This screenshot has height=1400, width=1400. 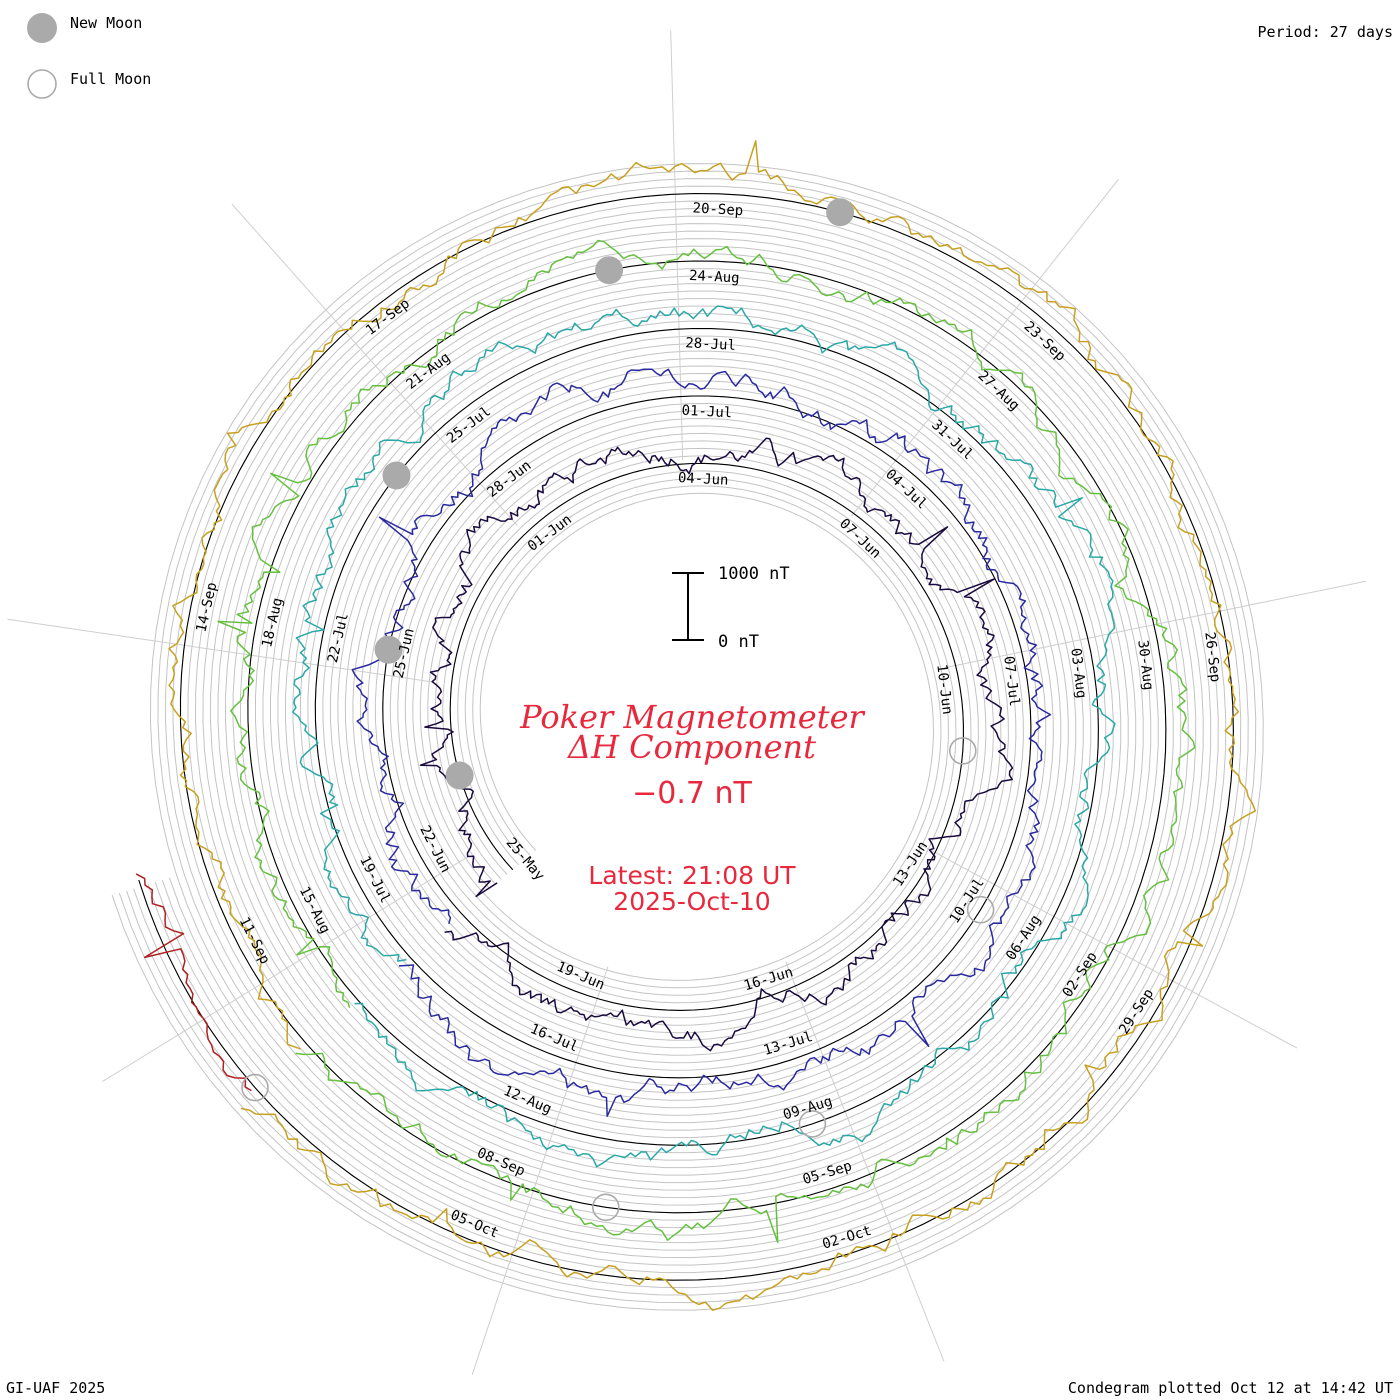 What do you see at coordinates (691, 747) in the screenshot?
I see `chart-title-line2: ΔH Component` at bounding box center [691, 747].